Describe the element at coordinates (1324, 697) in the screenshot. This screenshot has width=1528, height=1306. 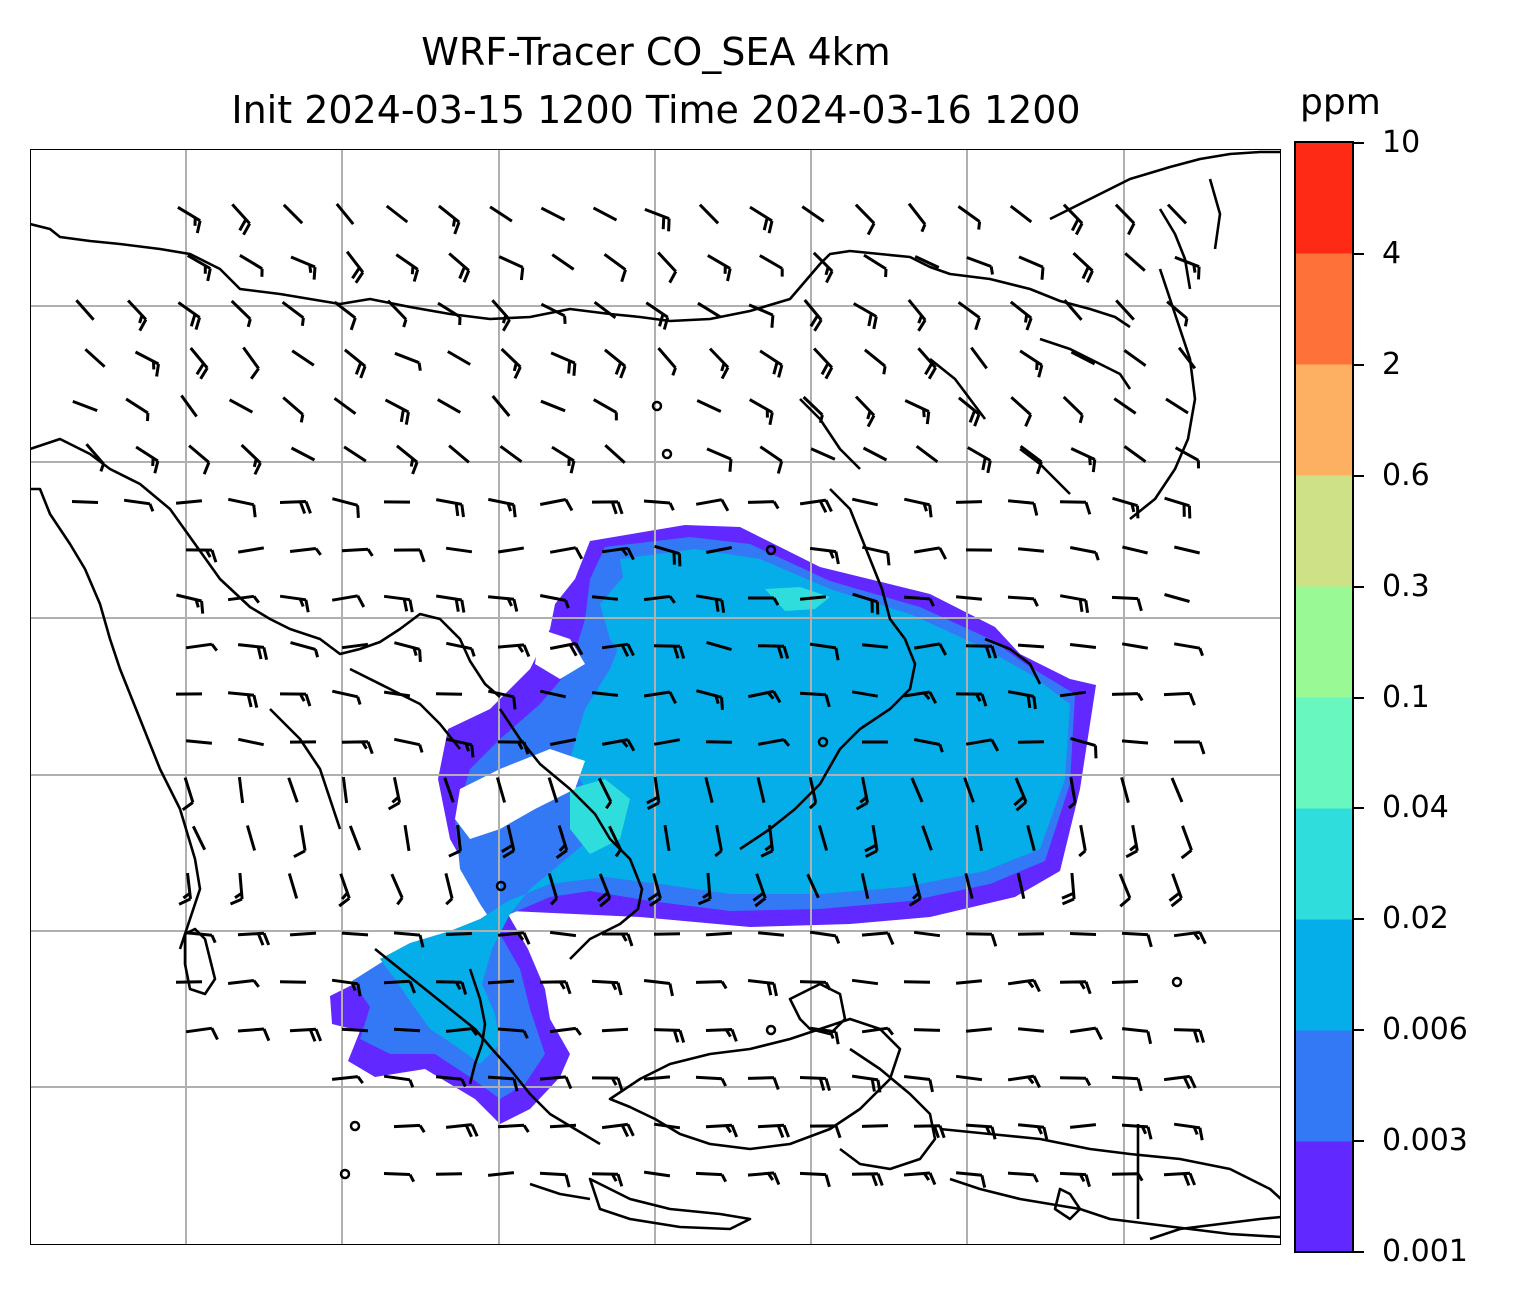
I see `colorbar-frame` at that location.